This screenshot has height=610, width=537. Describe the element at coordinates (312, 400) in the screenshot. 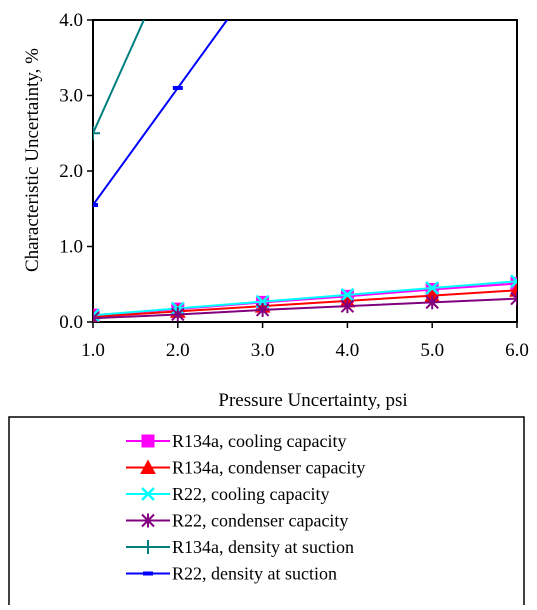

I see `x-axis-title: Pressure Uncertainty, psi` at that location.